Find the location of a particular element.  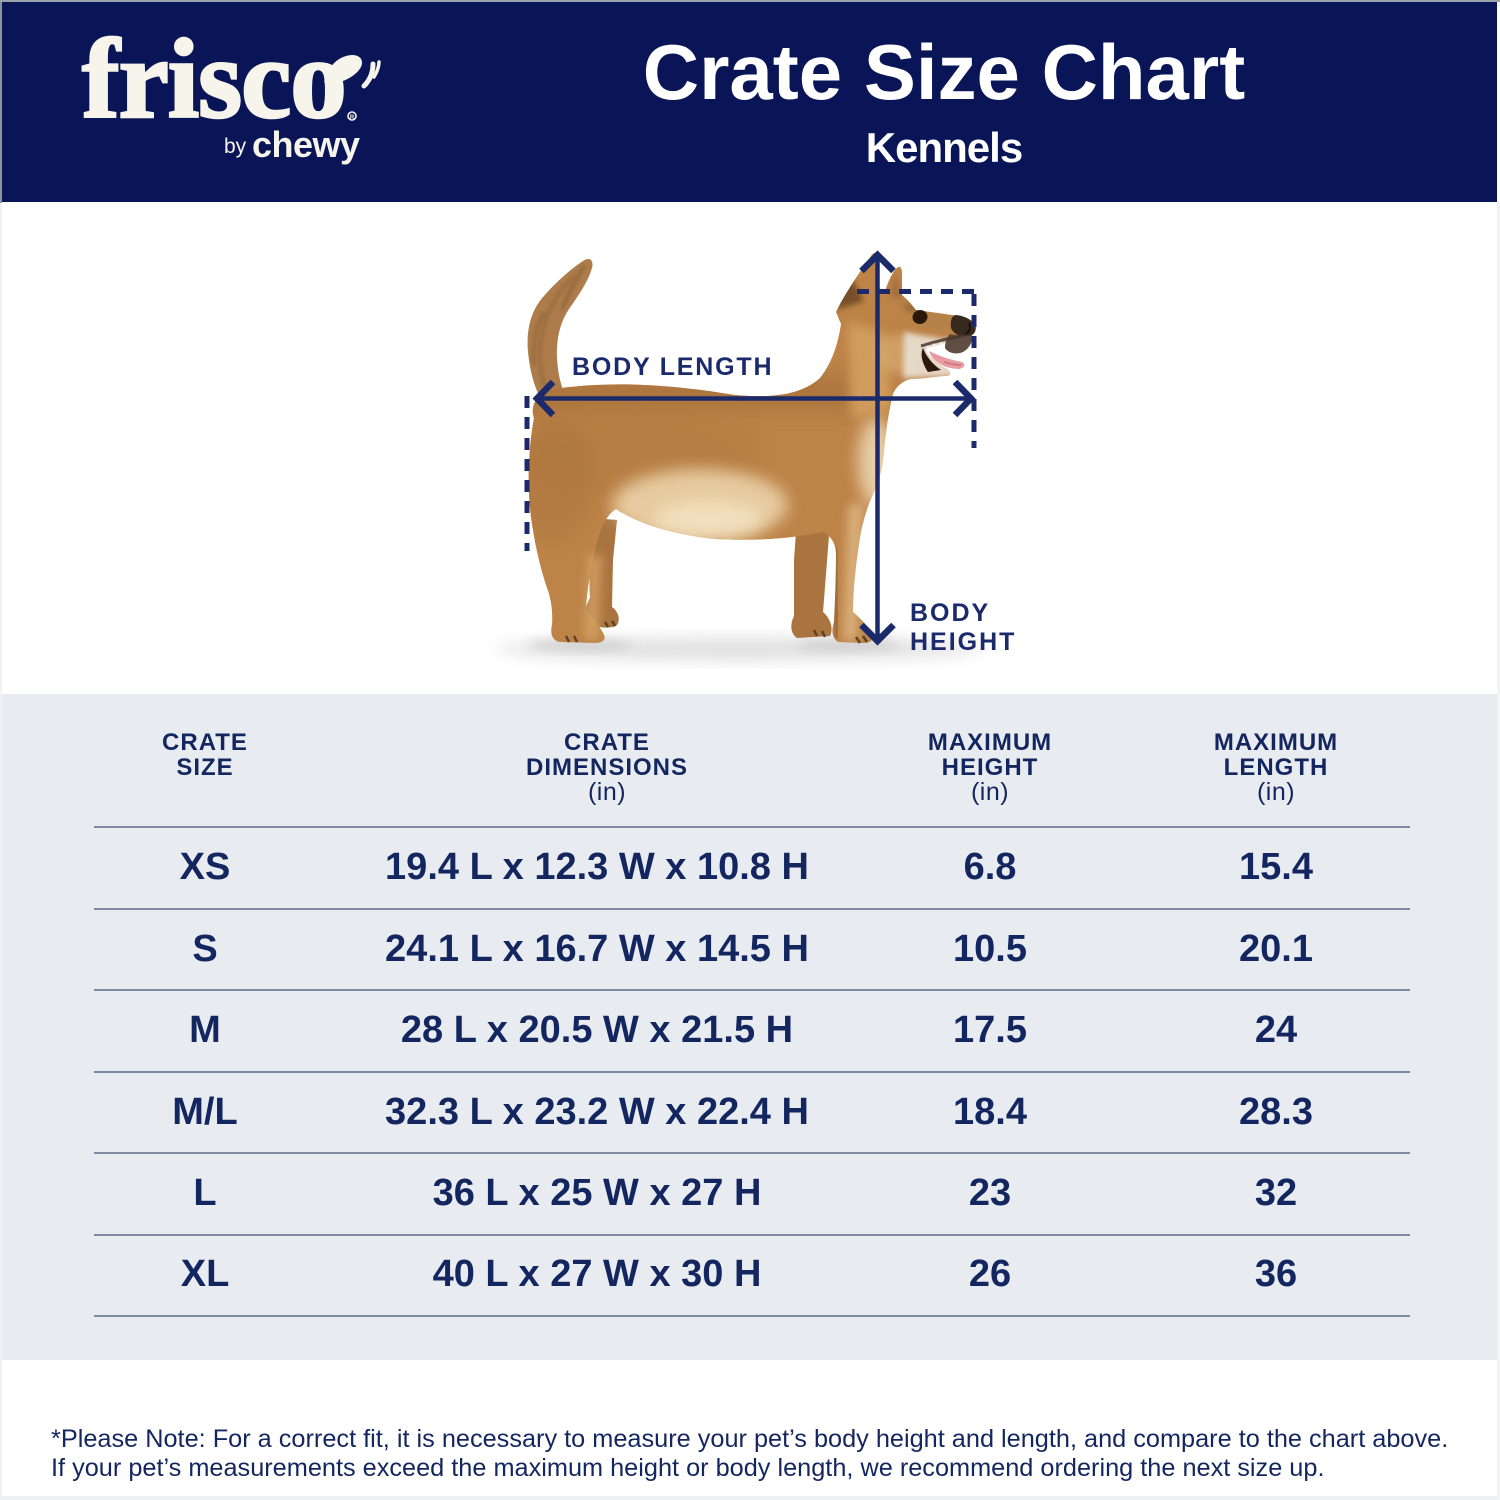

svg-text: chewy is located at coordinates (306, 144).